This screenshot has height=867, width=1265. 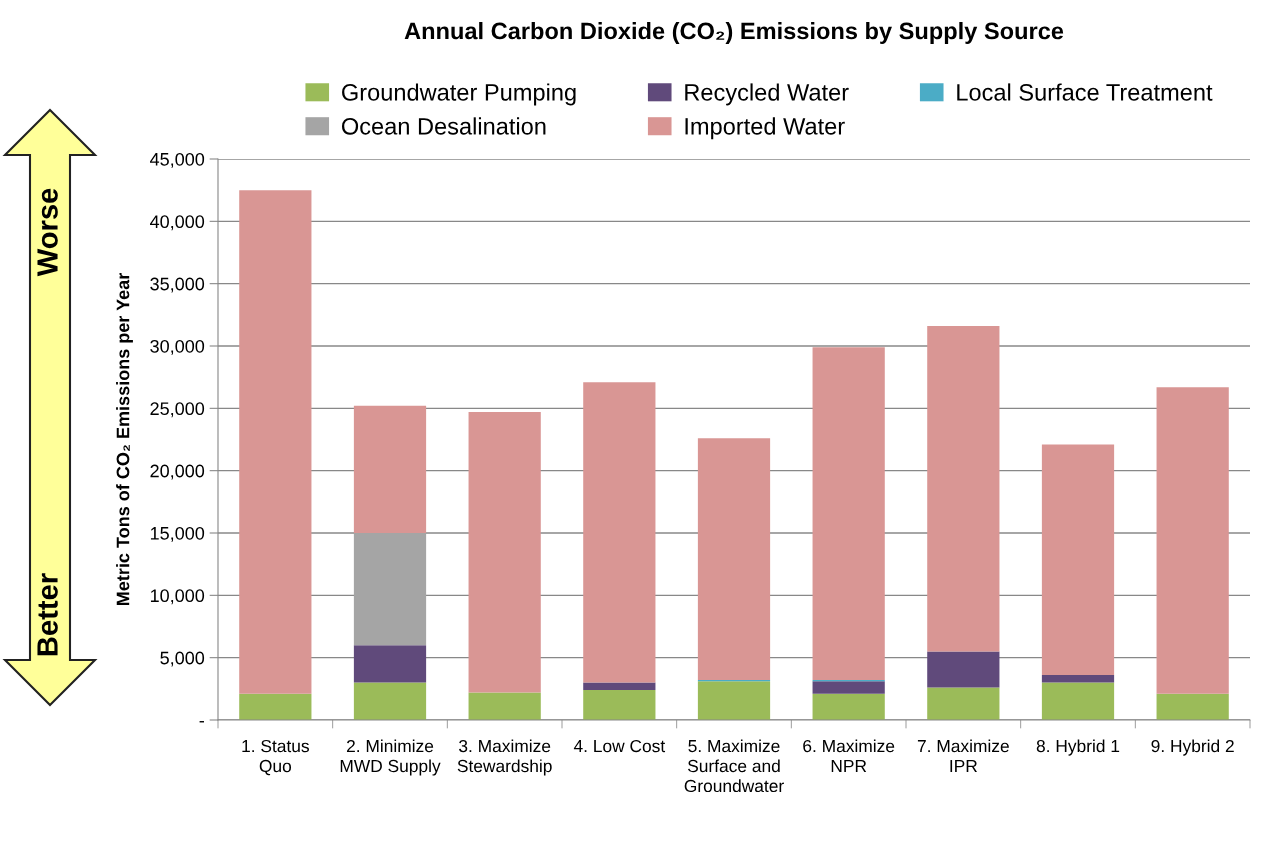 What do you see at coordinates (177, 223) in the screenshot?
I see `y-tick-label: 40,000` at bounding box center [177, 223].